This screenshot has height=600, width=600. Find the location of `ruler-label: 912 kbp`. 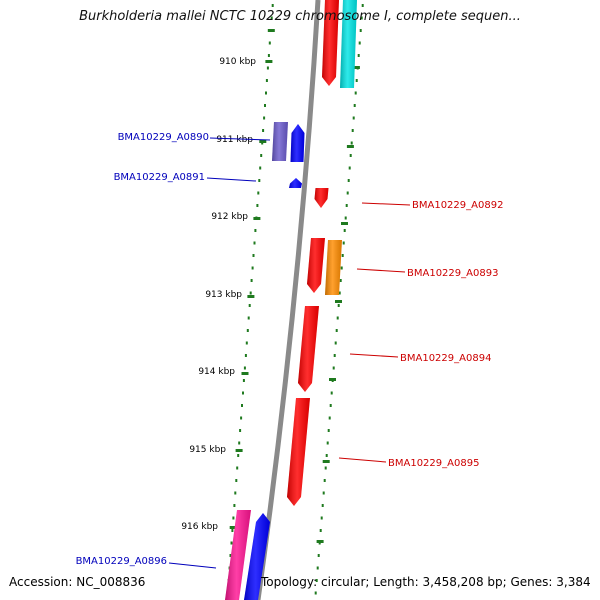

ruler-label: 912 kbp is located at coordinates (229, 217).